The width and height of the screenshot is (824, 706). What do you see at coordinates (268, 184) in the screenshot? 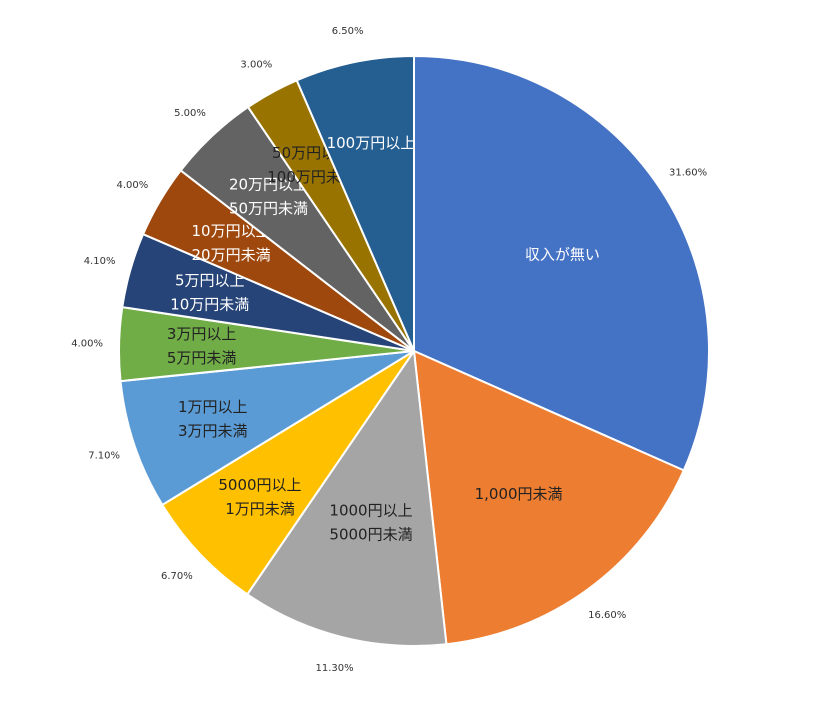
I see `slice-label-line: 20万円以上` at bounding box center [268, 184].